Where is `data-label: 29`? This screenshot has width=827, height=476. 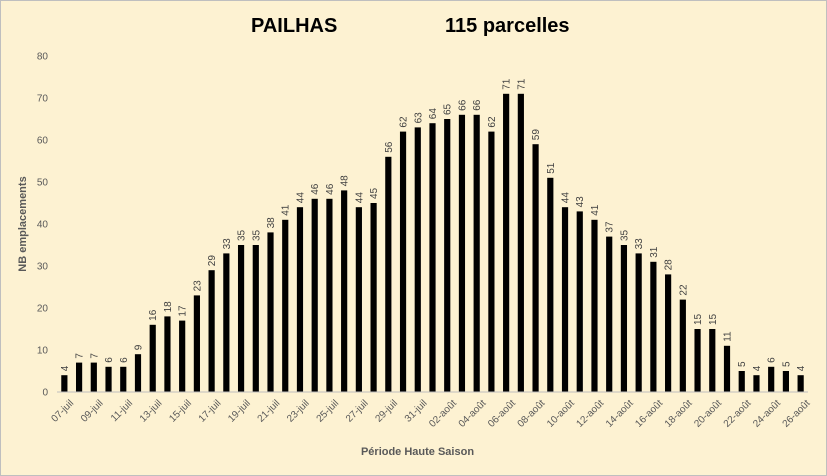 data-label: 29 is located at coordinates (212, 261).